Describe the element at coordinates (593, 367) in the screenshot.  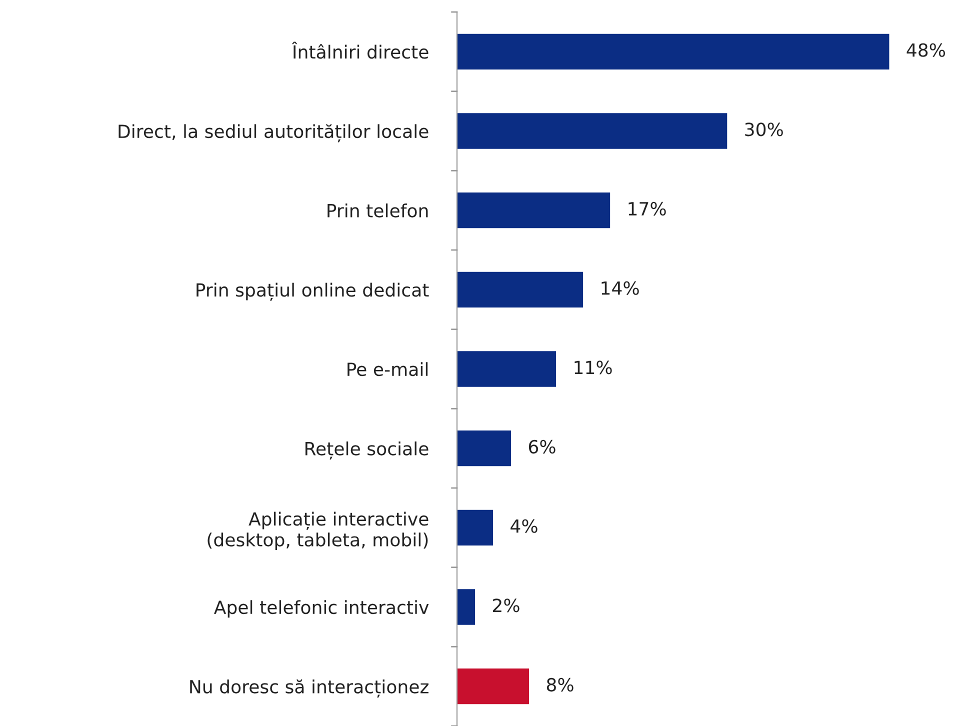
I see `data-label: 11%` at that location.